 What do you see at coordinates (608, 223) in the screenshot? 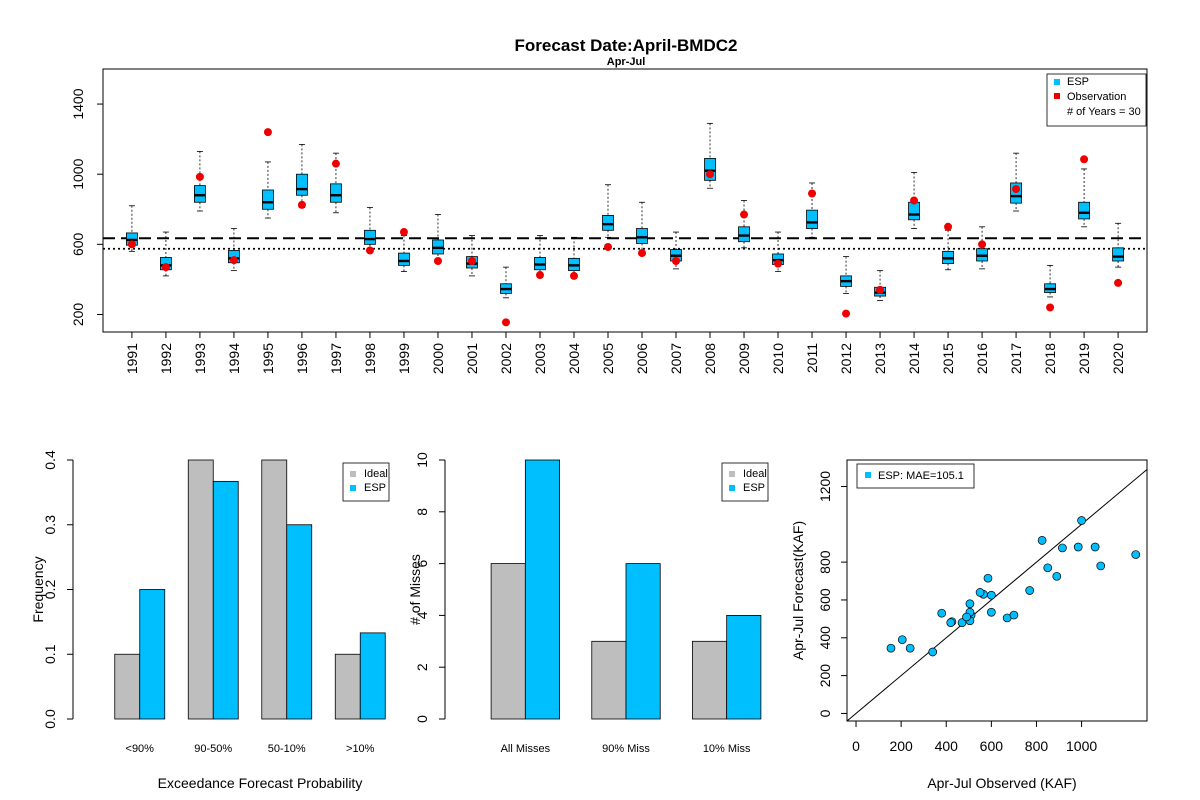
I see `esp-box-2005` at bounding box center [608, 223].